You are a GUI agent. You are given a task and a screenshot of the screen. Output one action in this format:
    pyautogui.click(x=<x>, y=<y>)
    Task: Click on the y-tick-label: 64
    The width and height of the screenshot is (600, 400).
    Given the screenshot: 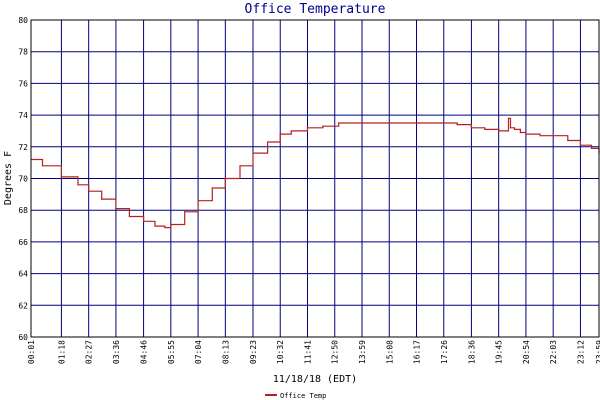 What is the action you would take?
    pyautogui.click(x=23, y=274)
    